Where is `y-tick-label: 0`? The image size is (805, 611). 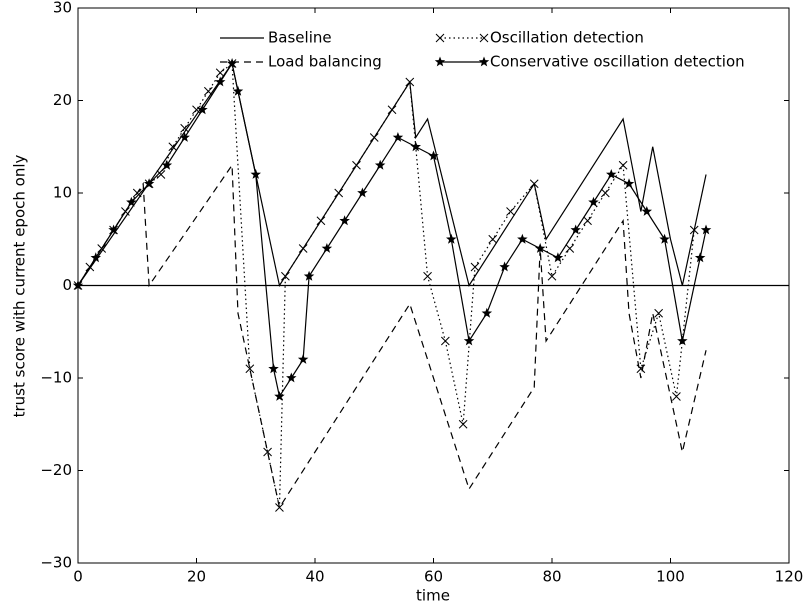 y-tick-label: 0 is located at coordinates (67, 285).